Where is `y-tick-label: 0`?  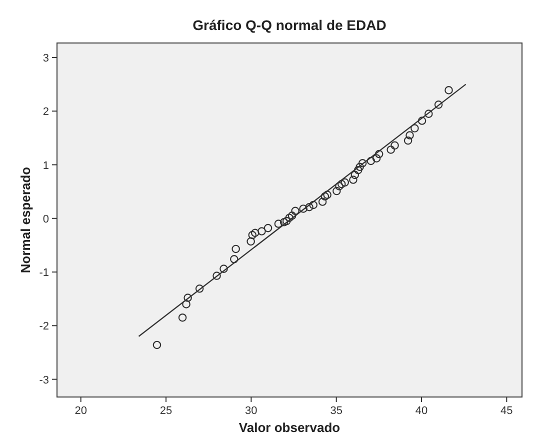
y-tick-label: 0 is located at coordinates (45, 219).